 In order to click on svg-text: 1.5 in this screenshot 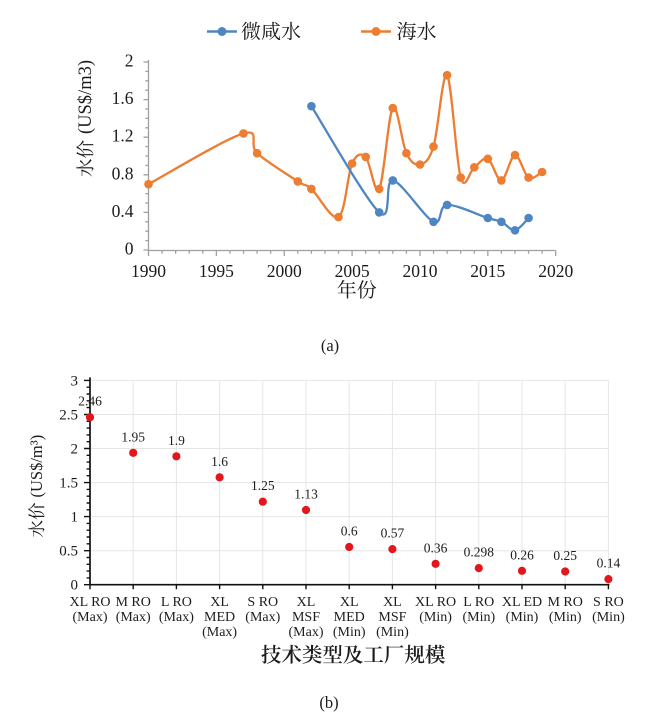, I will do `click(68, 484)`.